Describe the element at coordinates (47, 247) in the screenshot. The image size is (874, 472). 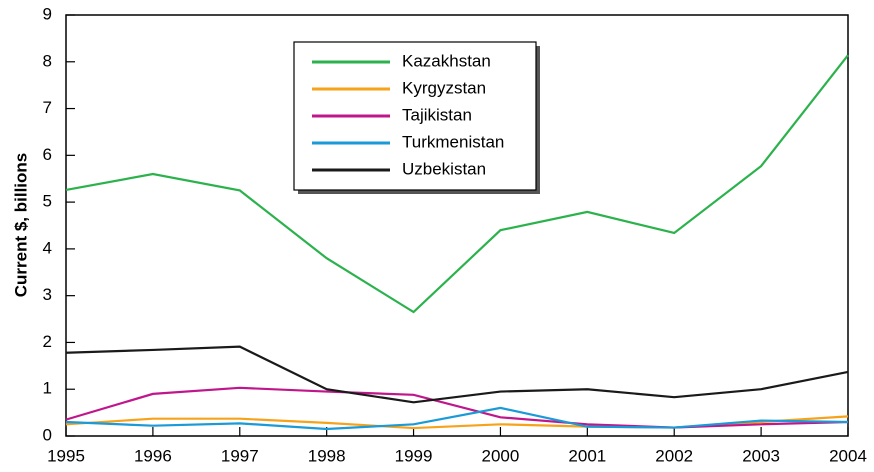
I see `y-tick-label: 4` at that location.